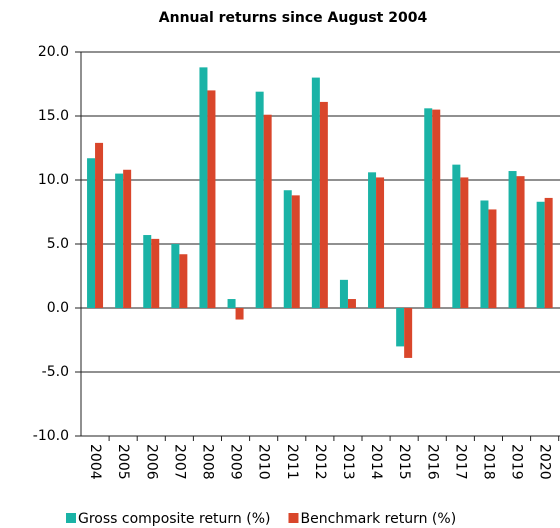 This screenshot has height=528, width=560. What do you see at coordinates (378, 519) in the screenshot?
I see `legend-label: Benchmark return (%)` at bounding box center [378, 519].